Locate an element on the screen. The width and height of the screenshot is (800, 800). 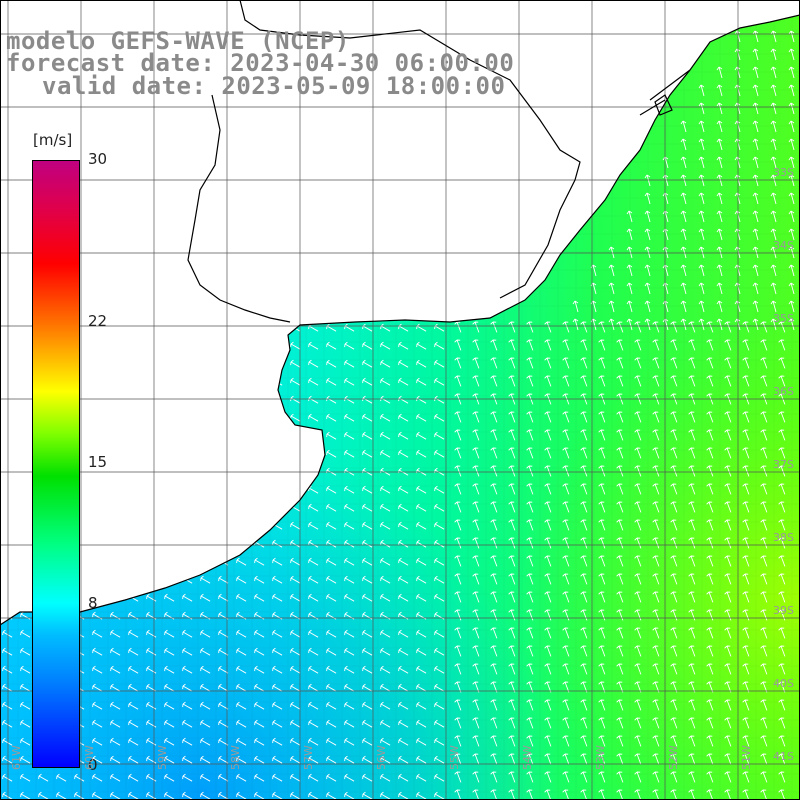
latitude-label: 34S is located at coordinates (783, 245).